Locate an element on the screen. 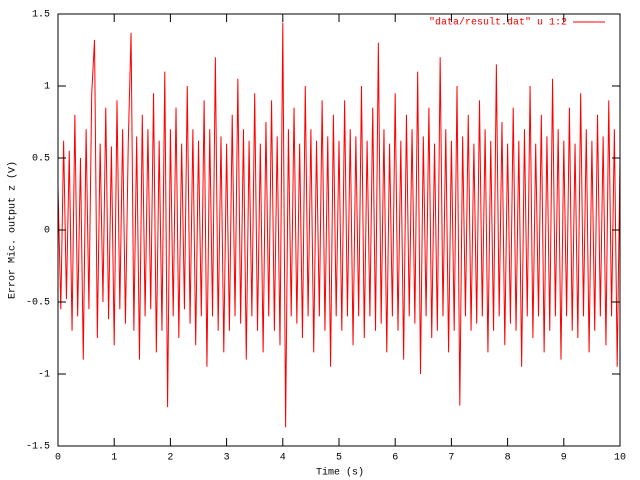 This screenshot has width=640, height=480. x-tick-label: 9 is located at coordinates (564, 458).